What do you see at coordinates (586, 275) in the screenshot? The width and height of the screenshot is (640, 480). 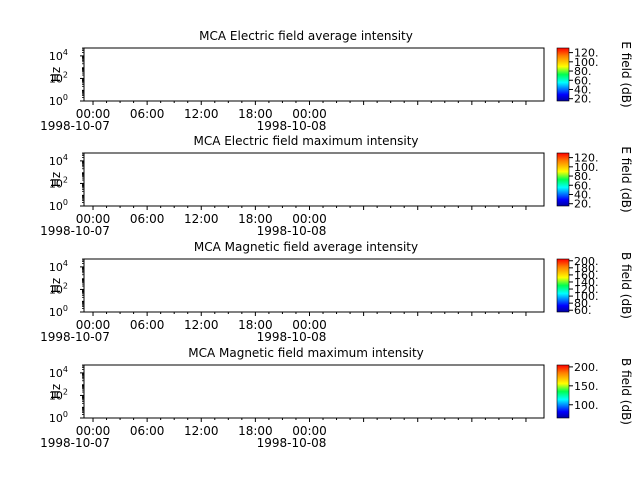 I see `colorbar-tick-label: 160.` at bounding box center [586, 275].